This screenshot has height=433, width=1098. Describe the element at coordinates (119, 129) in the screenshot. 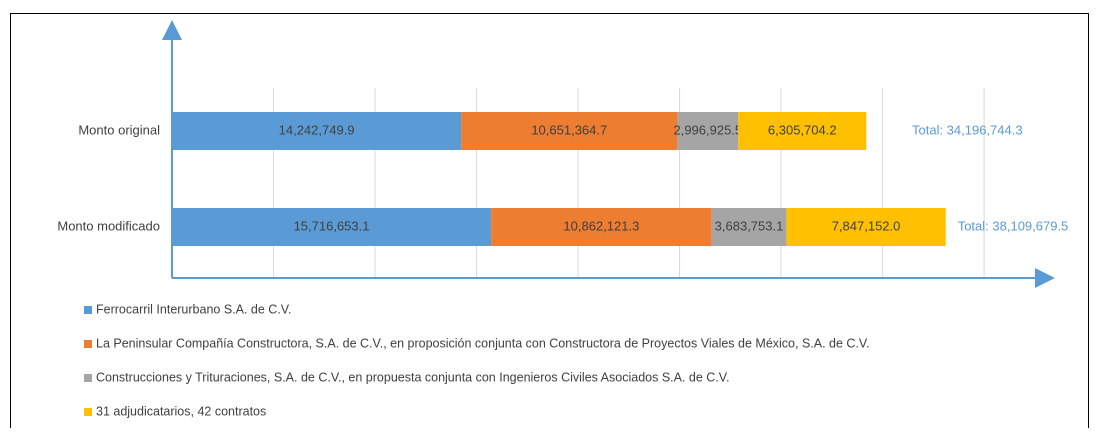

I see `category-label: Monto original` at that location.